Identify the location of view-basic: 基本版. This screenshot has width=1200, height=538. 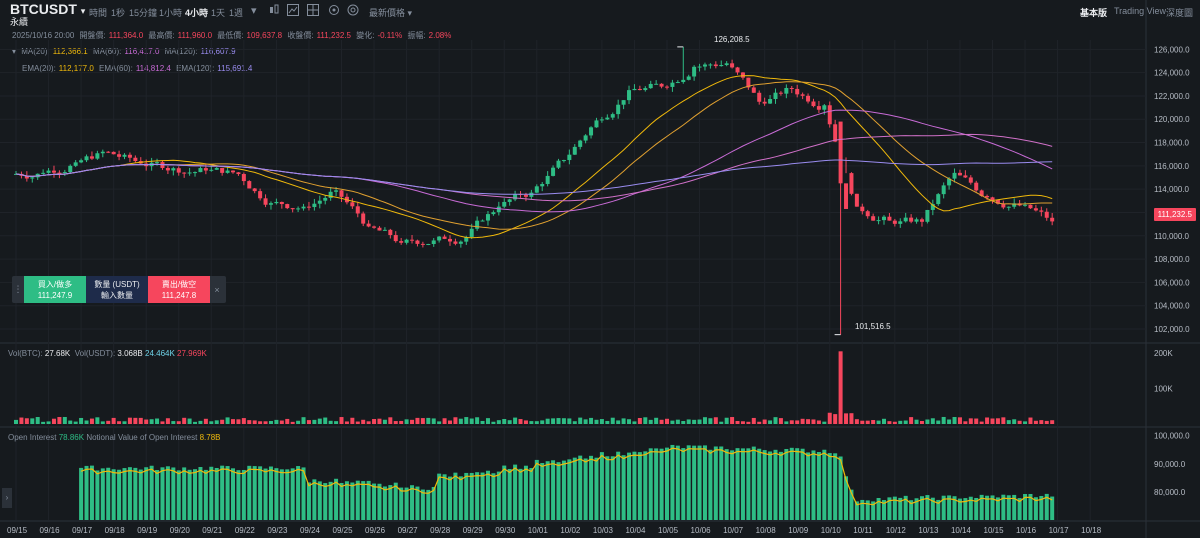
(1094, 13).